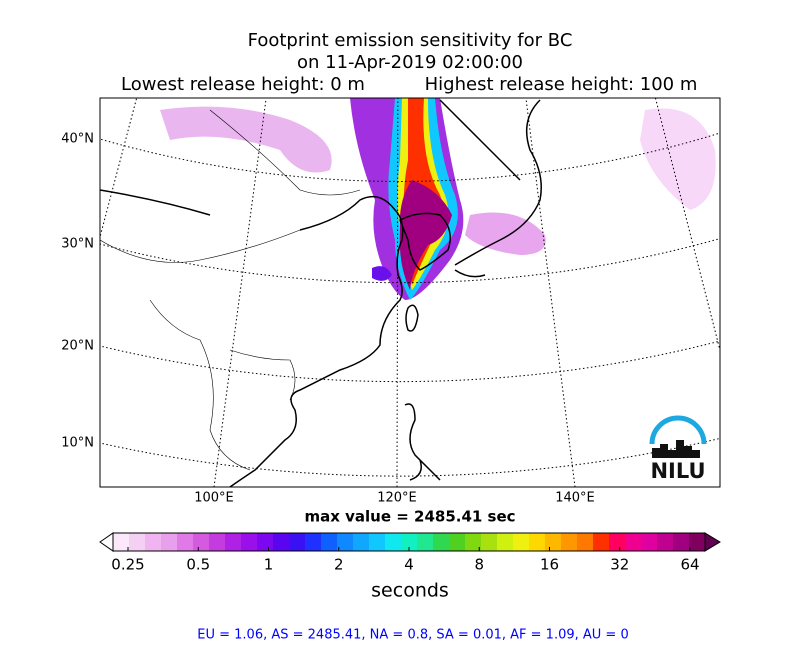 This screenshot has width=800, height=654. I want to click on release-high: Highest release height: 100 m, so click(561, 84).